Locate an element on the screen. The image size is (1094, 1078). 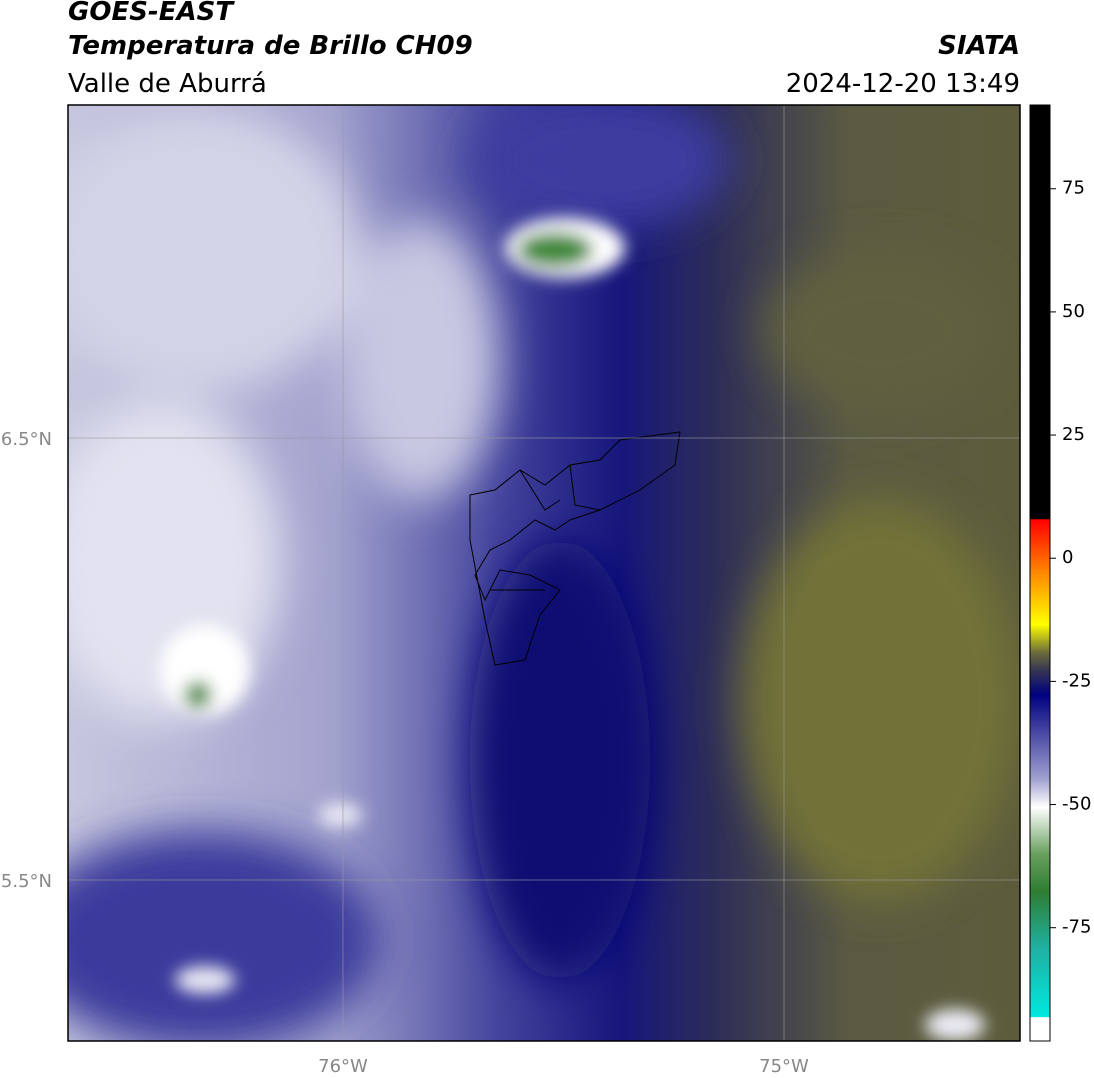
datetime: 2024-12-20 13:49 is located at coordinates (903, 84).